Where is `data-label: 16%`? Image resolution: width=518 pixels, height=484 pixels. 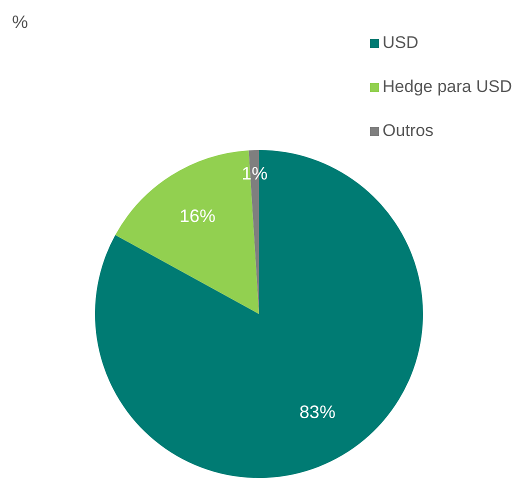
data-label: 16% is located at coordinates (197, 216).